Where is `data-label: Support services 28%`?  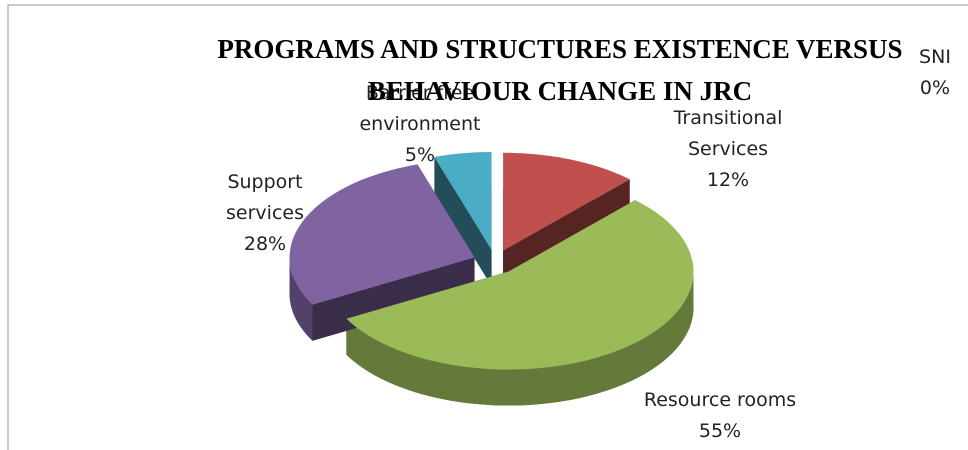 data-label: Support services 28% is located at coordinates (265, 213).